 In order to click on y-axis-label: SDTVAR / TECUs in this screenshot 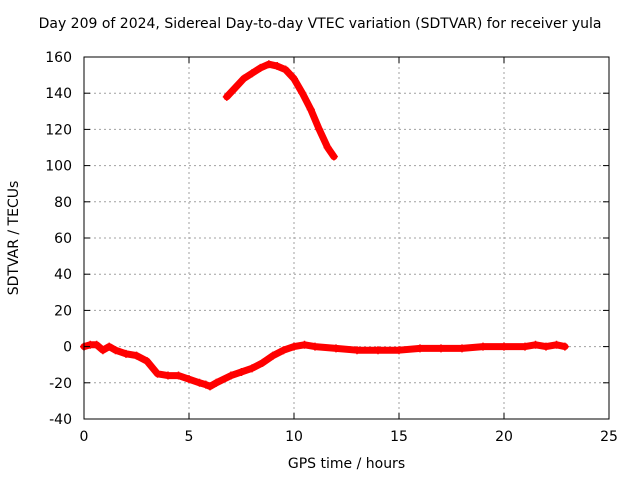, I will do `click(14, 238)`.